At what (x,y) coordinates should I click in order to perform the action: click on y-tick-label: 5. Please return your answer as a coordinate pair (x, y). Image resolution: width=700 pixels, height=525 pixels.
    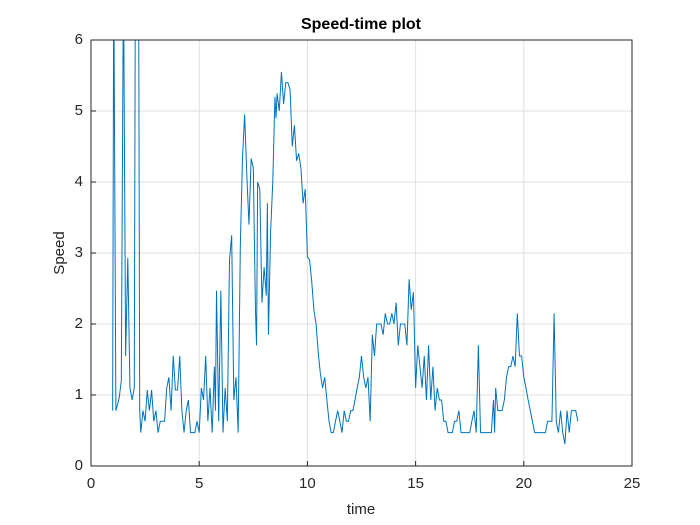
    Looking at the image, I should click on (79, 110).